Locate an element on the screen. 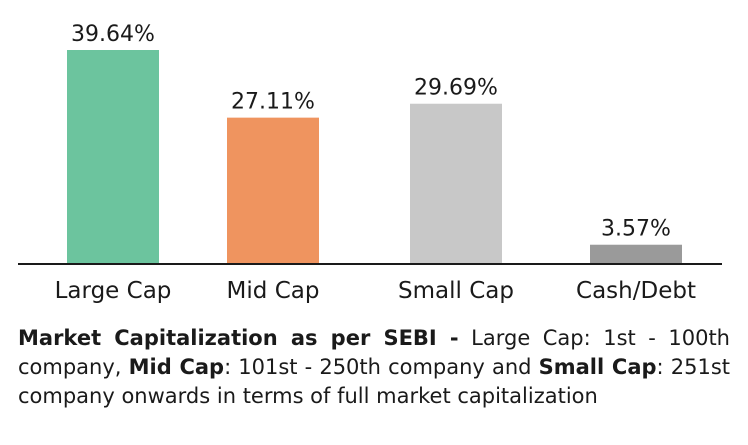  value-label-small-cap: 29.69% is located at coordinates (456, 88).